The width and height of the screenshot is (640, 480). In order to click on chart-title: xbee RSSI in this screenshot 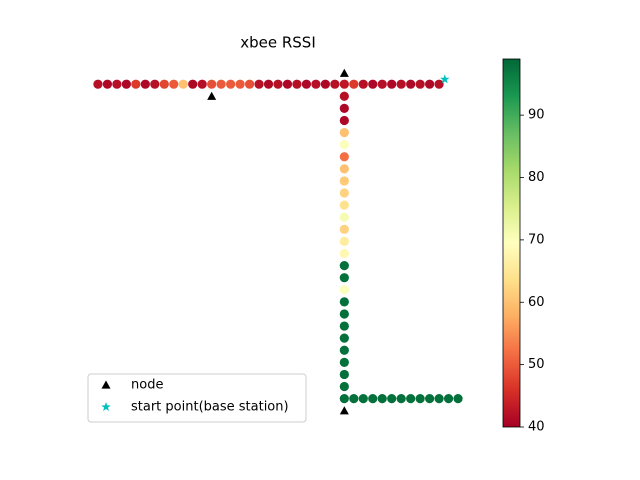, I will do `click(278, 43)`.